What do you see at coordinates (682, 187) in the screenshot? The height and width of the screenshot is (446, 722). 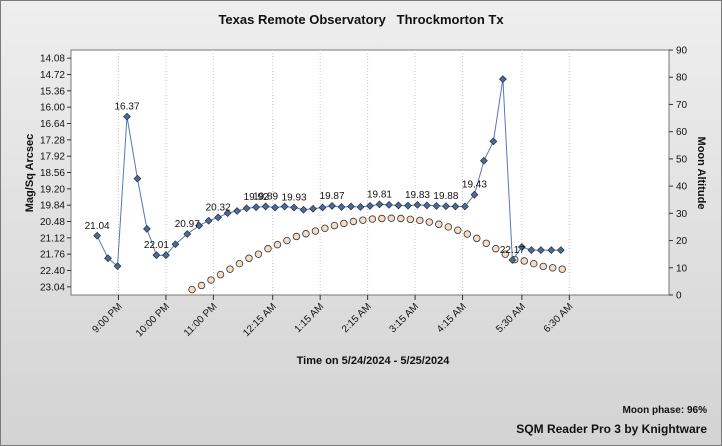 I see `y-tick-label-right: 40` at bounding box center [682, 187].